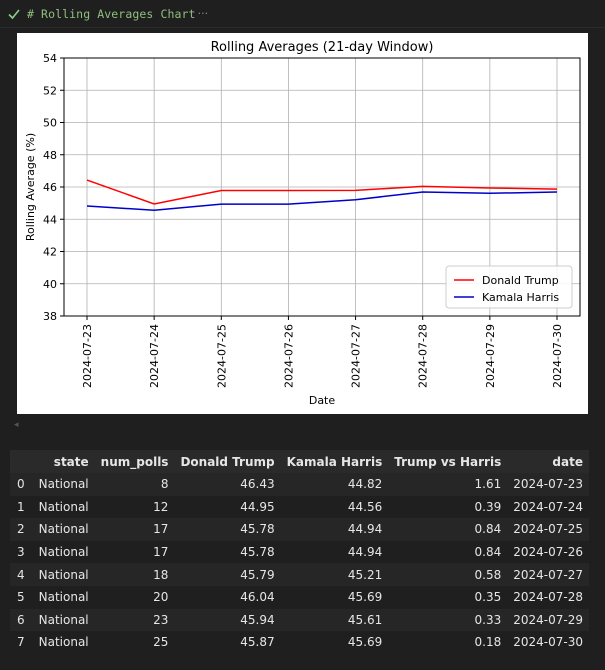  What do you see at coordinates (19, 507) in the screenshot?
I see `row-index: 1` at bounding box center [19, 507].